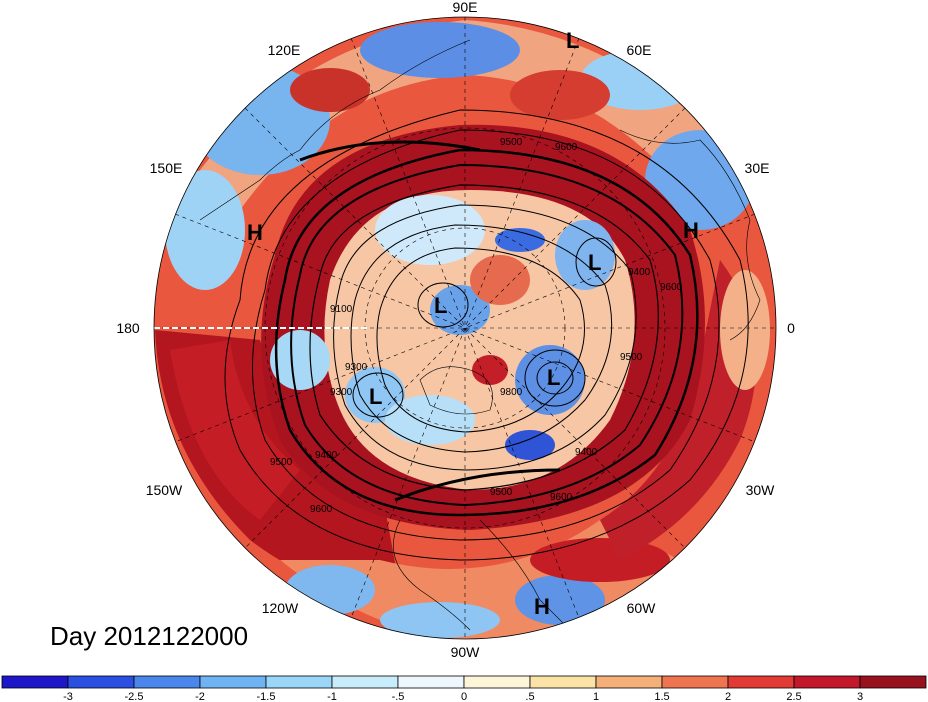 The image size is (928, 702). What do you see at coordinates (529, 696) in the screenshot?
I see `colorbar-tick-label: .5` at bounding box center [529, 696].